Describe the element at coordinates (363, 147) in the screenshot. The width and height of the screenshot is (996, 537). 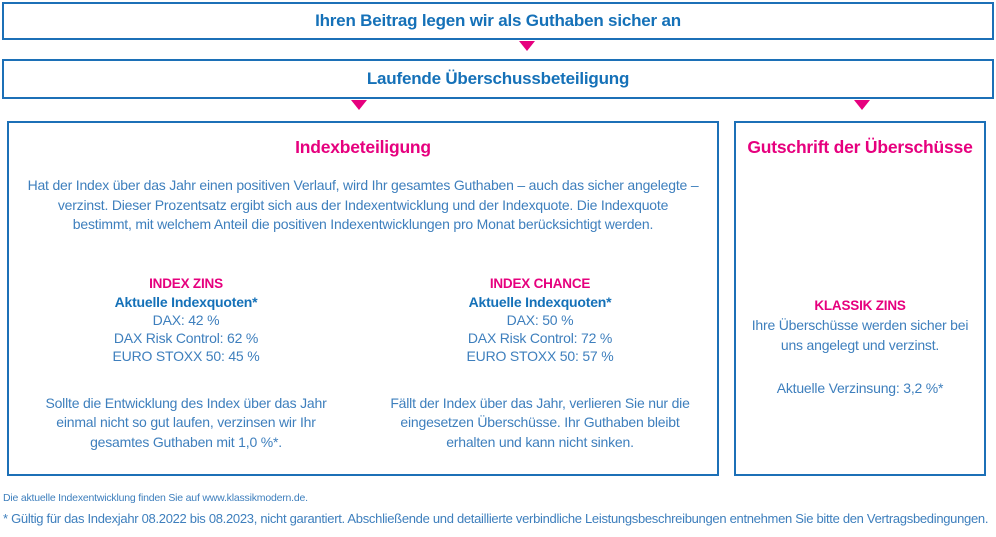
I see `index-box-title: Indexbeteiligung` at that location.